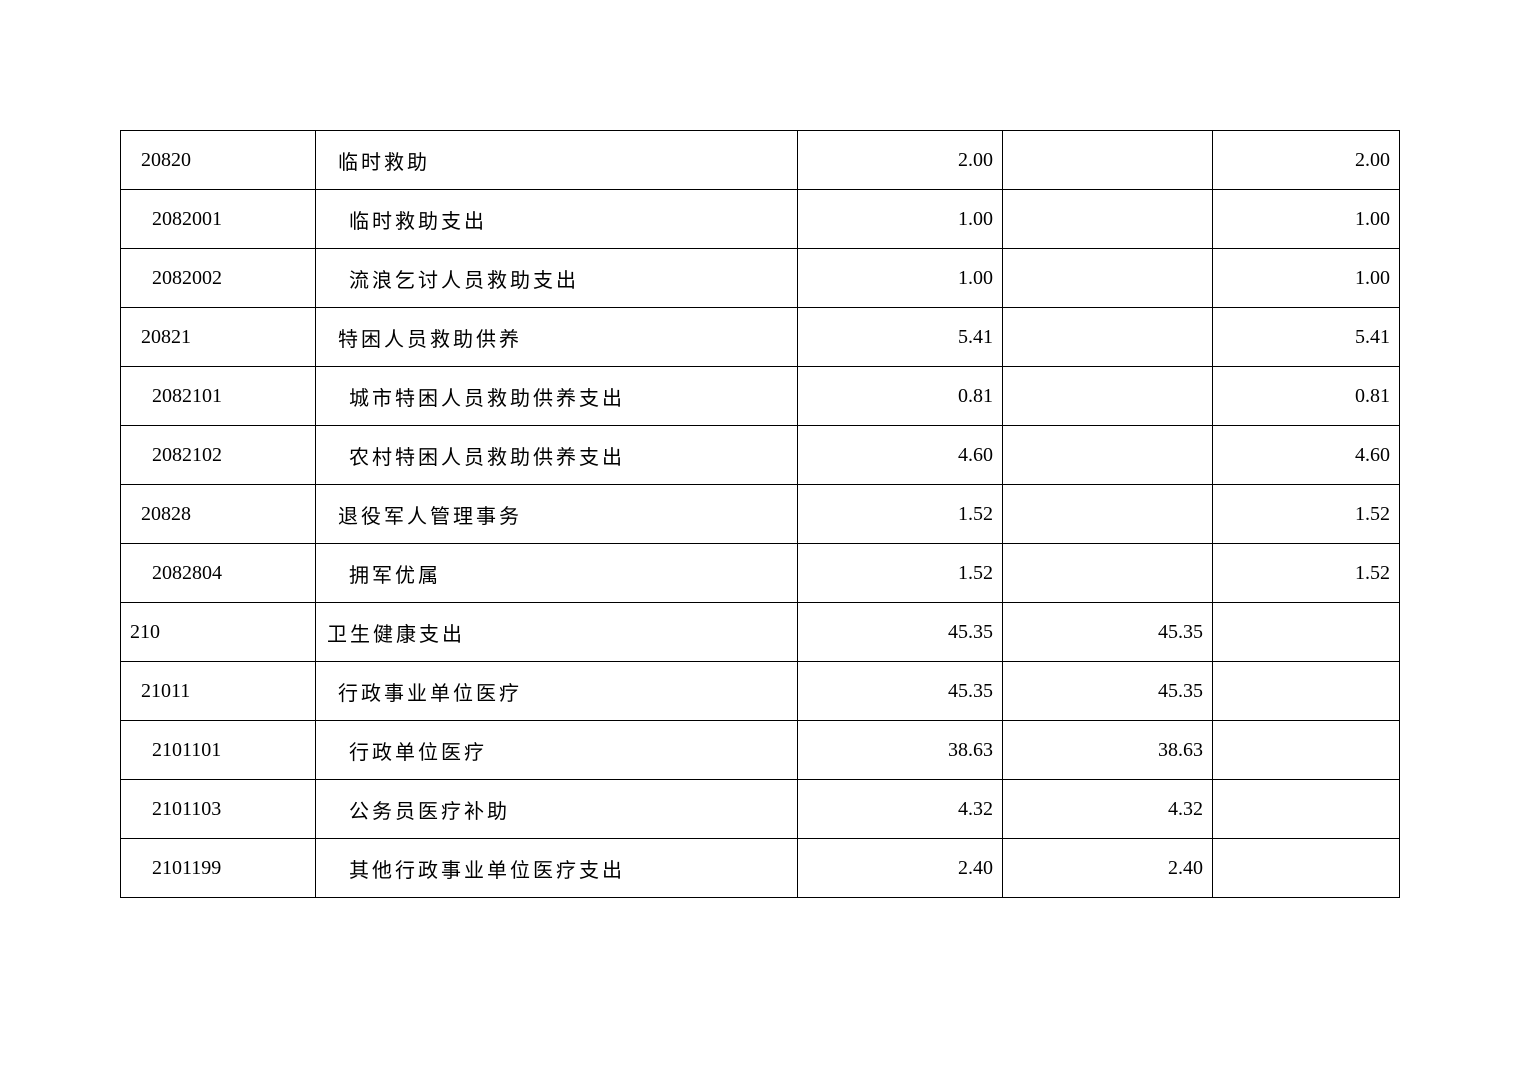 Image resolution: width=1520 pixels, height=1074 pixels. What do you see at coordinates (900, 809) in the screenshot?
I see `total-cell: 4.32` at bounding box center [900, 809].